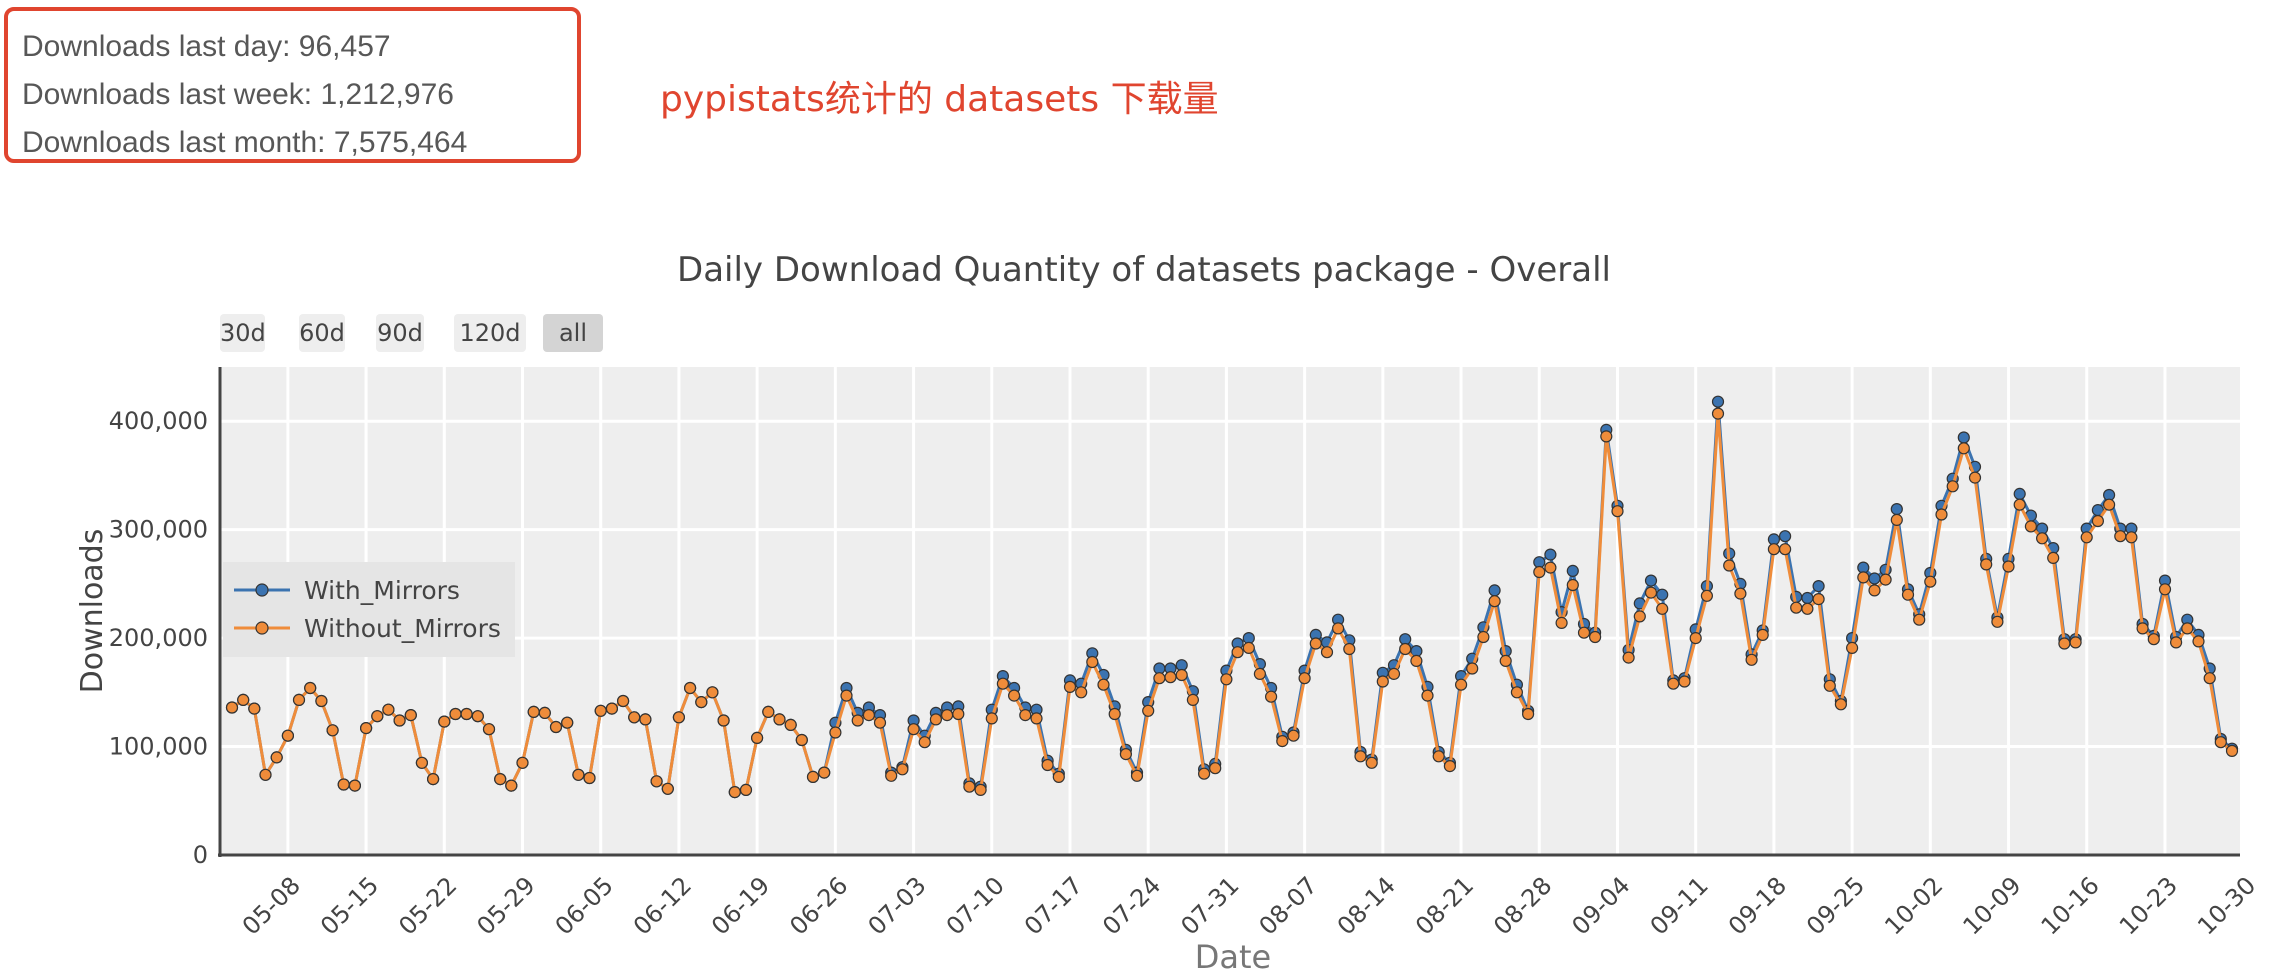 This screenshot has height=970, width=2288. I want to click on y-tick-label: 400,000, so click(158, 421).